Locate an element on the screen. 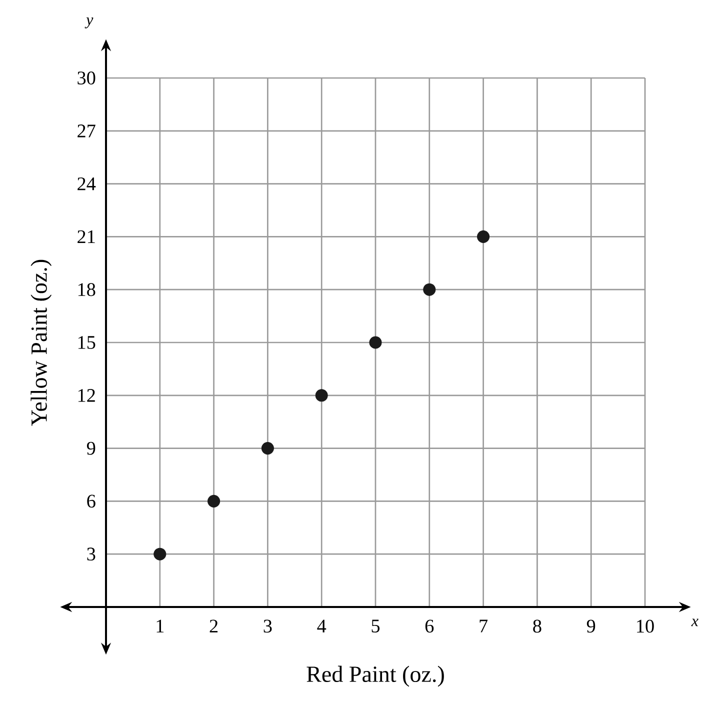  x-tick-label: 4 is located at coordinates (321, 626).